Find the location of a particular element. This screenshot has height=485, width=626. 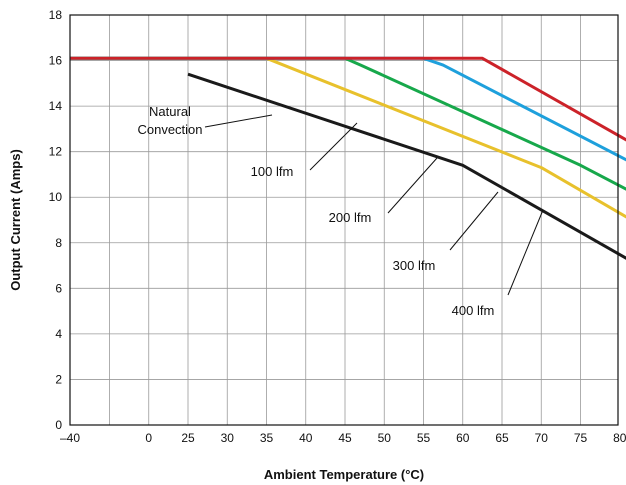

leader-line-natural-convection is located at coordinates (238, 121).